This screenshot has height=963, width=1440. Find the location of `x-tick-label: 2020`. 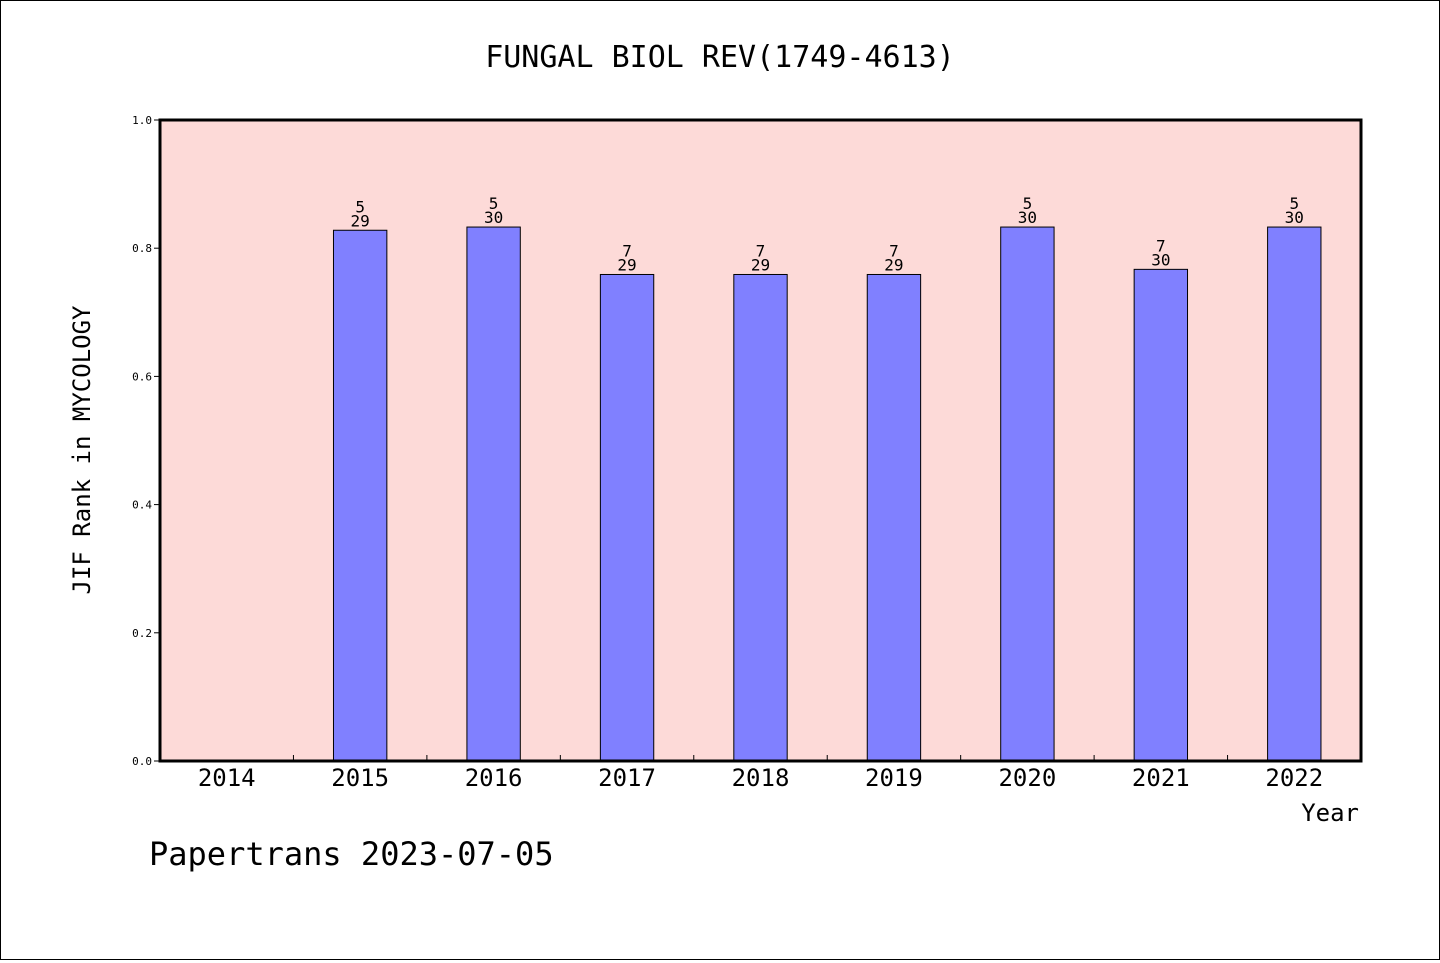

x-tick-label: 2020 is located at coordinates (1027, 778).